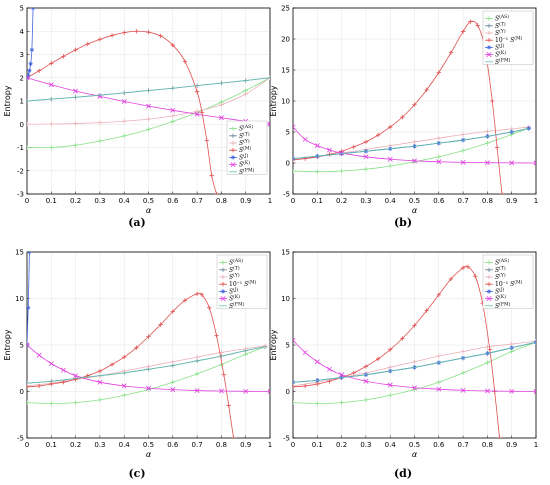 The width and height of the screenshot is (550, 485). Describe the element at coordinates (500, 277) in the screenshot. I see `legend-label: S(Y)` at that location.